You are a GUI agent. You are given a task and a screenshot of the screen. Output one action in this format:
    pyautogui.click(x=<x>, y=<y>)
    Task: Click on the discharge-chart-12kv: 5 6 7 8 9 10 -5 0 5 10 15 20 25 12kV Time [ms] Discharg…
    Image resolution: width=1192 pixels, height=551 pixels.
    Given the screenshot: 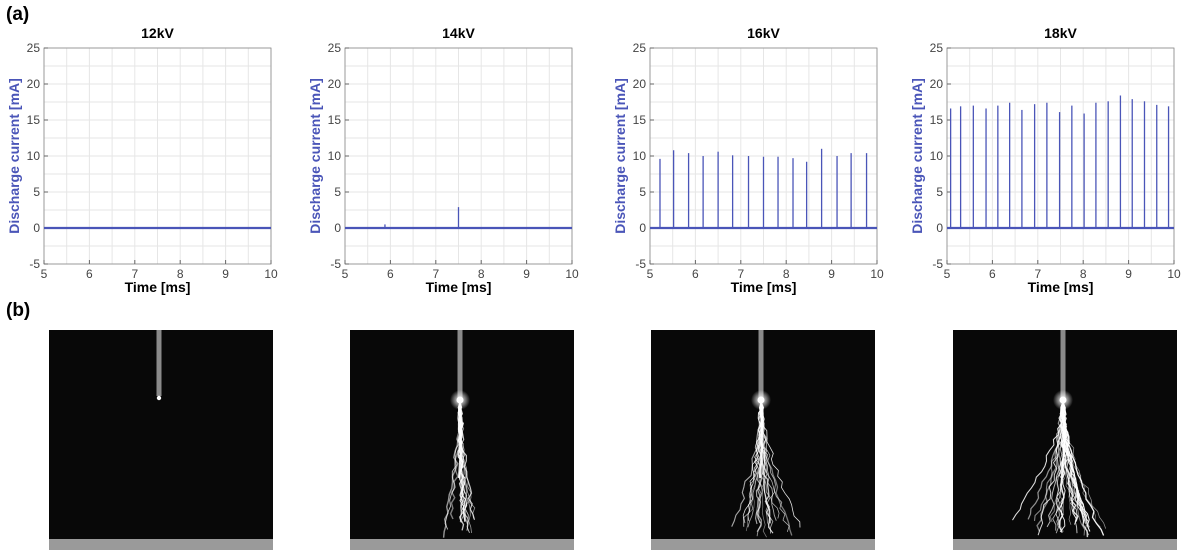 What is the action you would take?
    pyautogui.click(x=142, y=160)
    